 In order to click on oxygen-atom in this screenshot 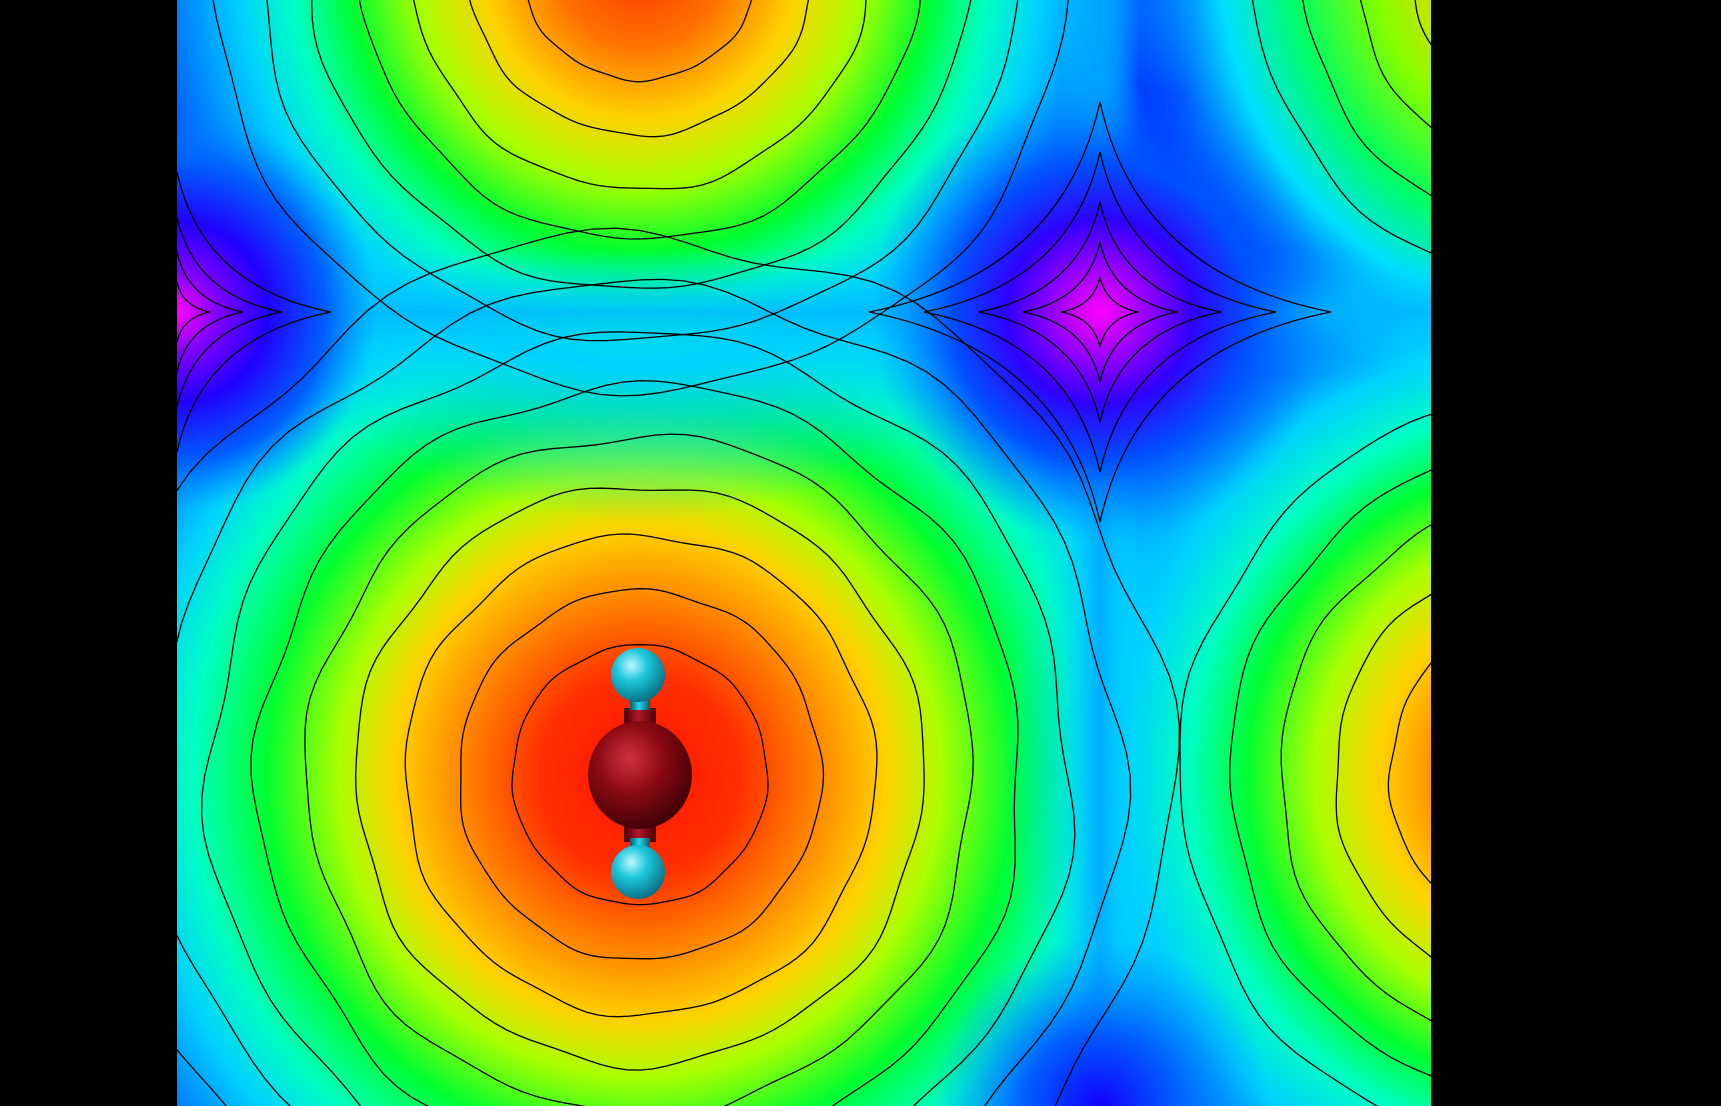, I will do `click(640, 775)`.